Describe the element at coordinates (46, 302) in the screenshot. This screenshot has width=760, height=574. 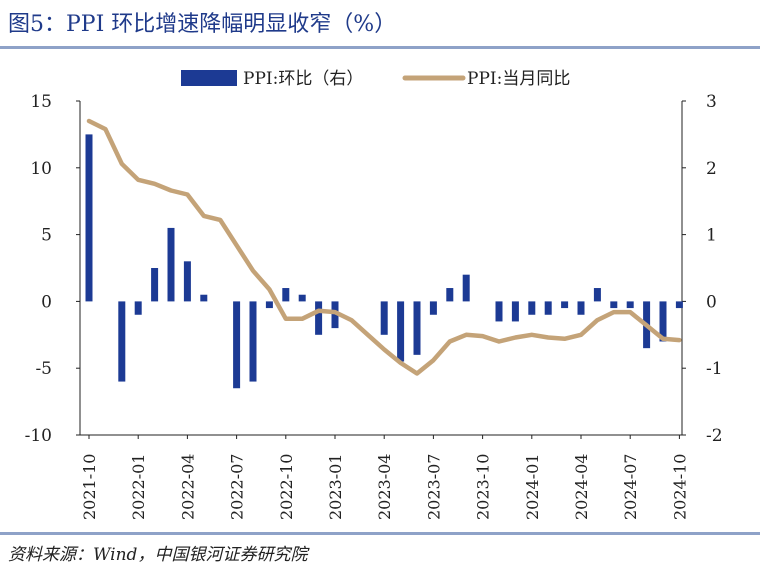
I see `left-axis-tick-label: 0` at that location.